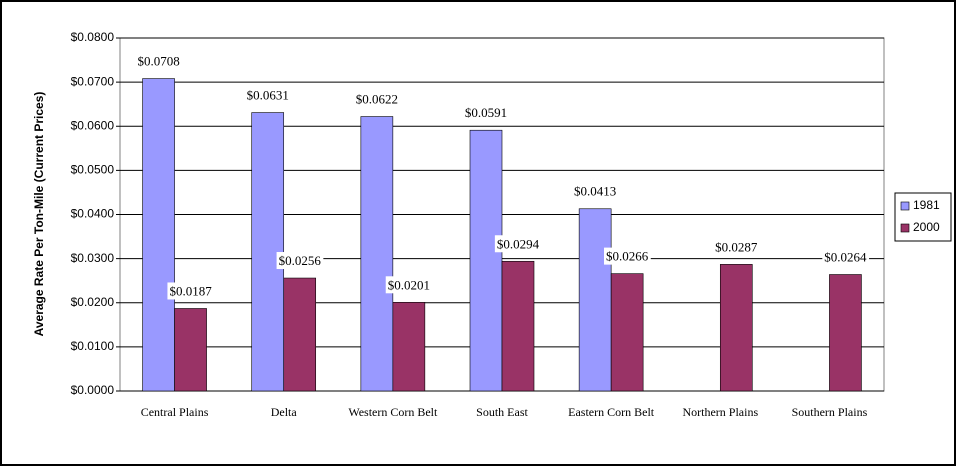  I want to click on y-tick-label: $0.0800, so click(93, 37).